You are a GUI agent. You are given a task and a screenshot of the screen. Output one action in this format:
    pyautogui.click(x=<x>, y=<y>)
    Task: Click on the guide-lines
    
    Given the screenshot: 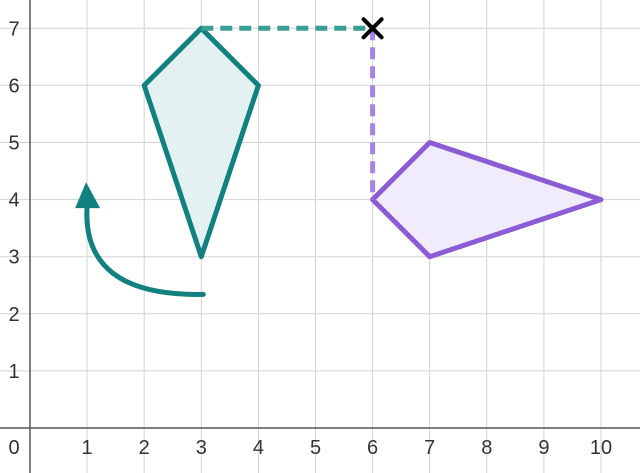 What is the action you would take?
    pyautogui.click(x=288, y=112)
    